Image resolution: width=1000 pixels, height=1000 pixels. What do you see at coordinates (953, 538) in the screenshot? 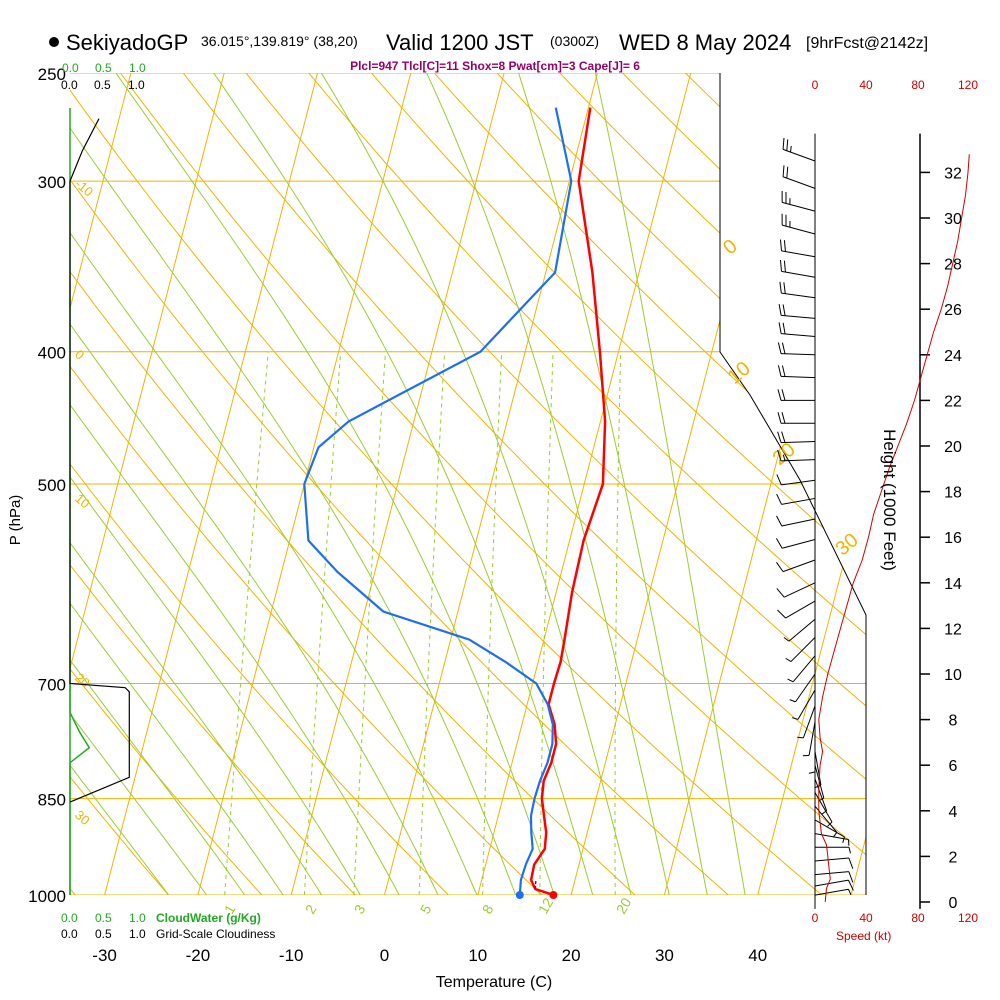
I see `height-tick-label: 16` at bounding box center [953, 538].